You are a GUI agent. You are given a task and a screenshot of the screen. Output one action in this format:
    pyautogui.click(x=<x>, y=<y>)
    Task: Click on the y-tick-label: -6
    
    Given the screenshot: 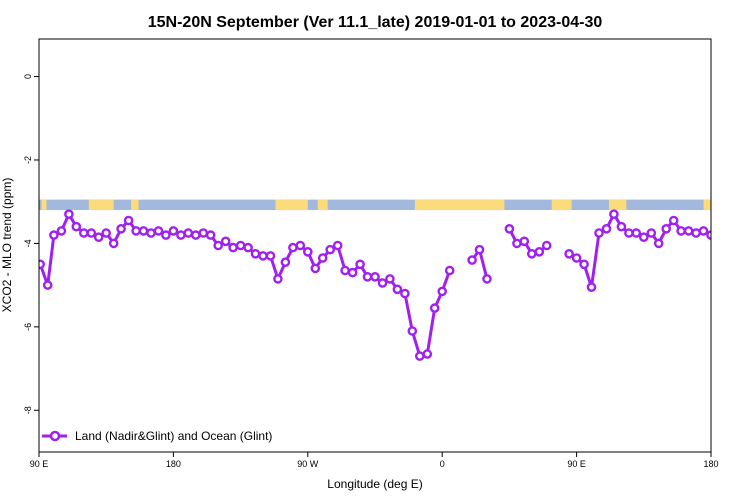 What is the action you would take?
    pyautogui.click(x=28, y=327)
    